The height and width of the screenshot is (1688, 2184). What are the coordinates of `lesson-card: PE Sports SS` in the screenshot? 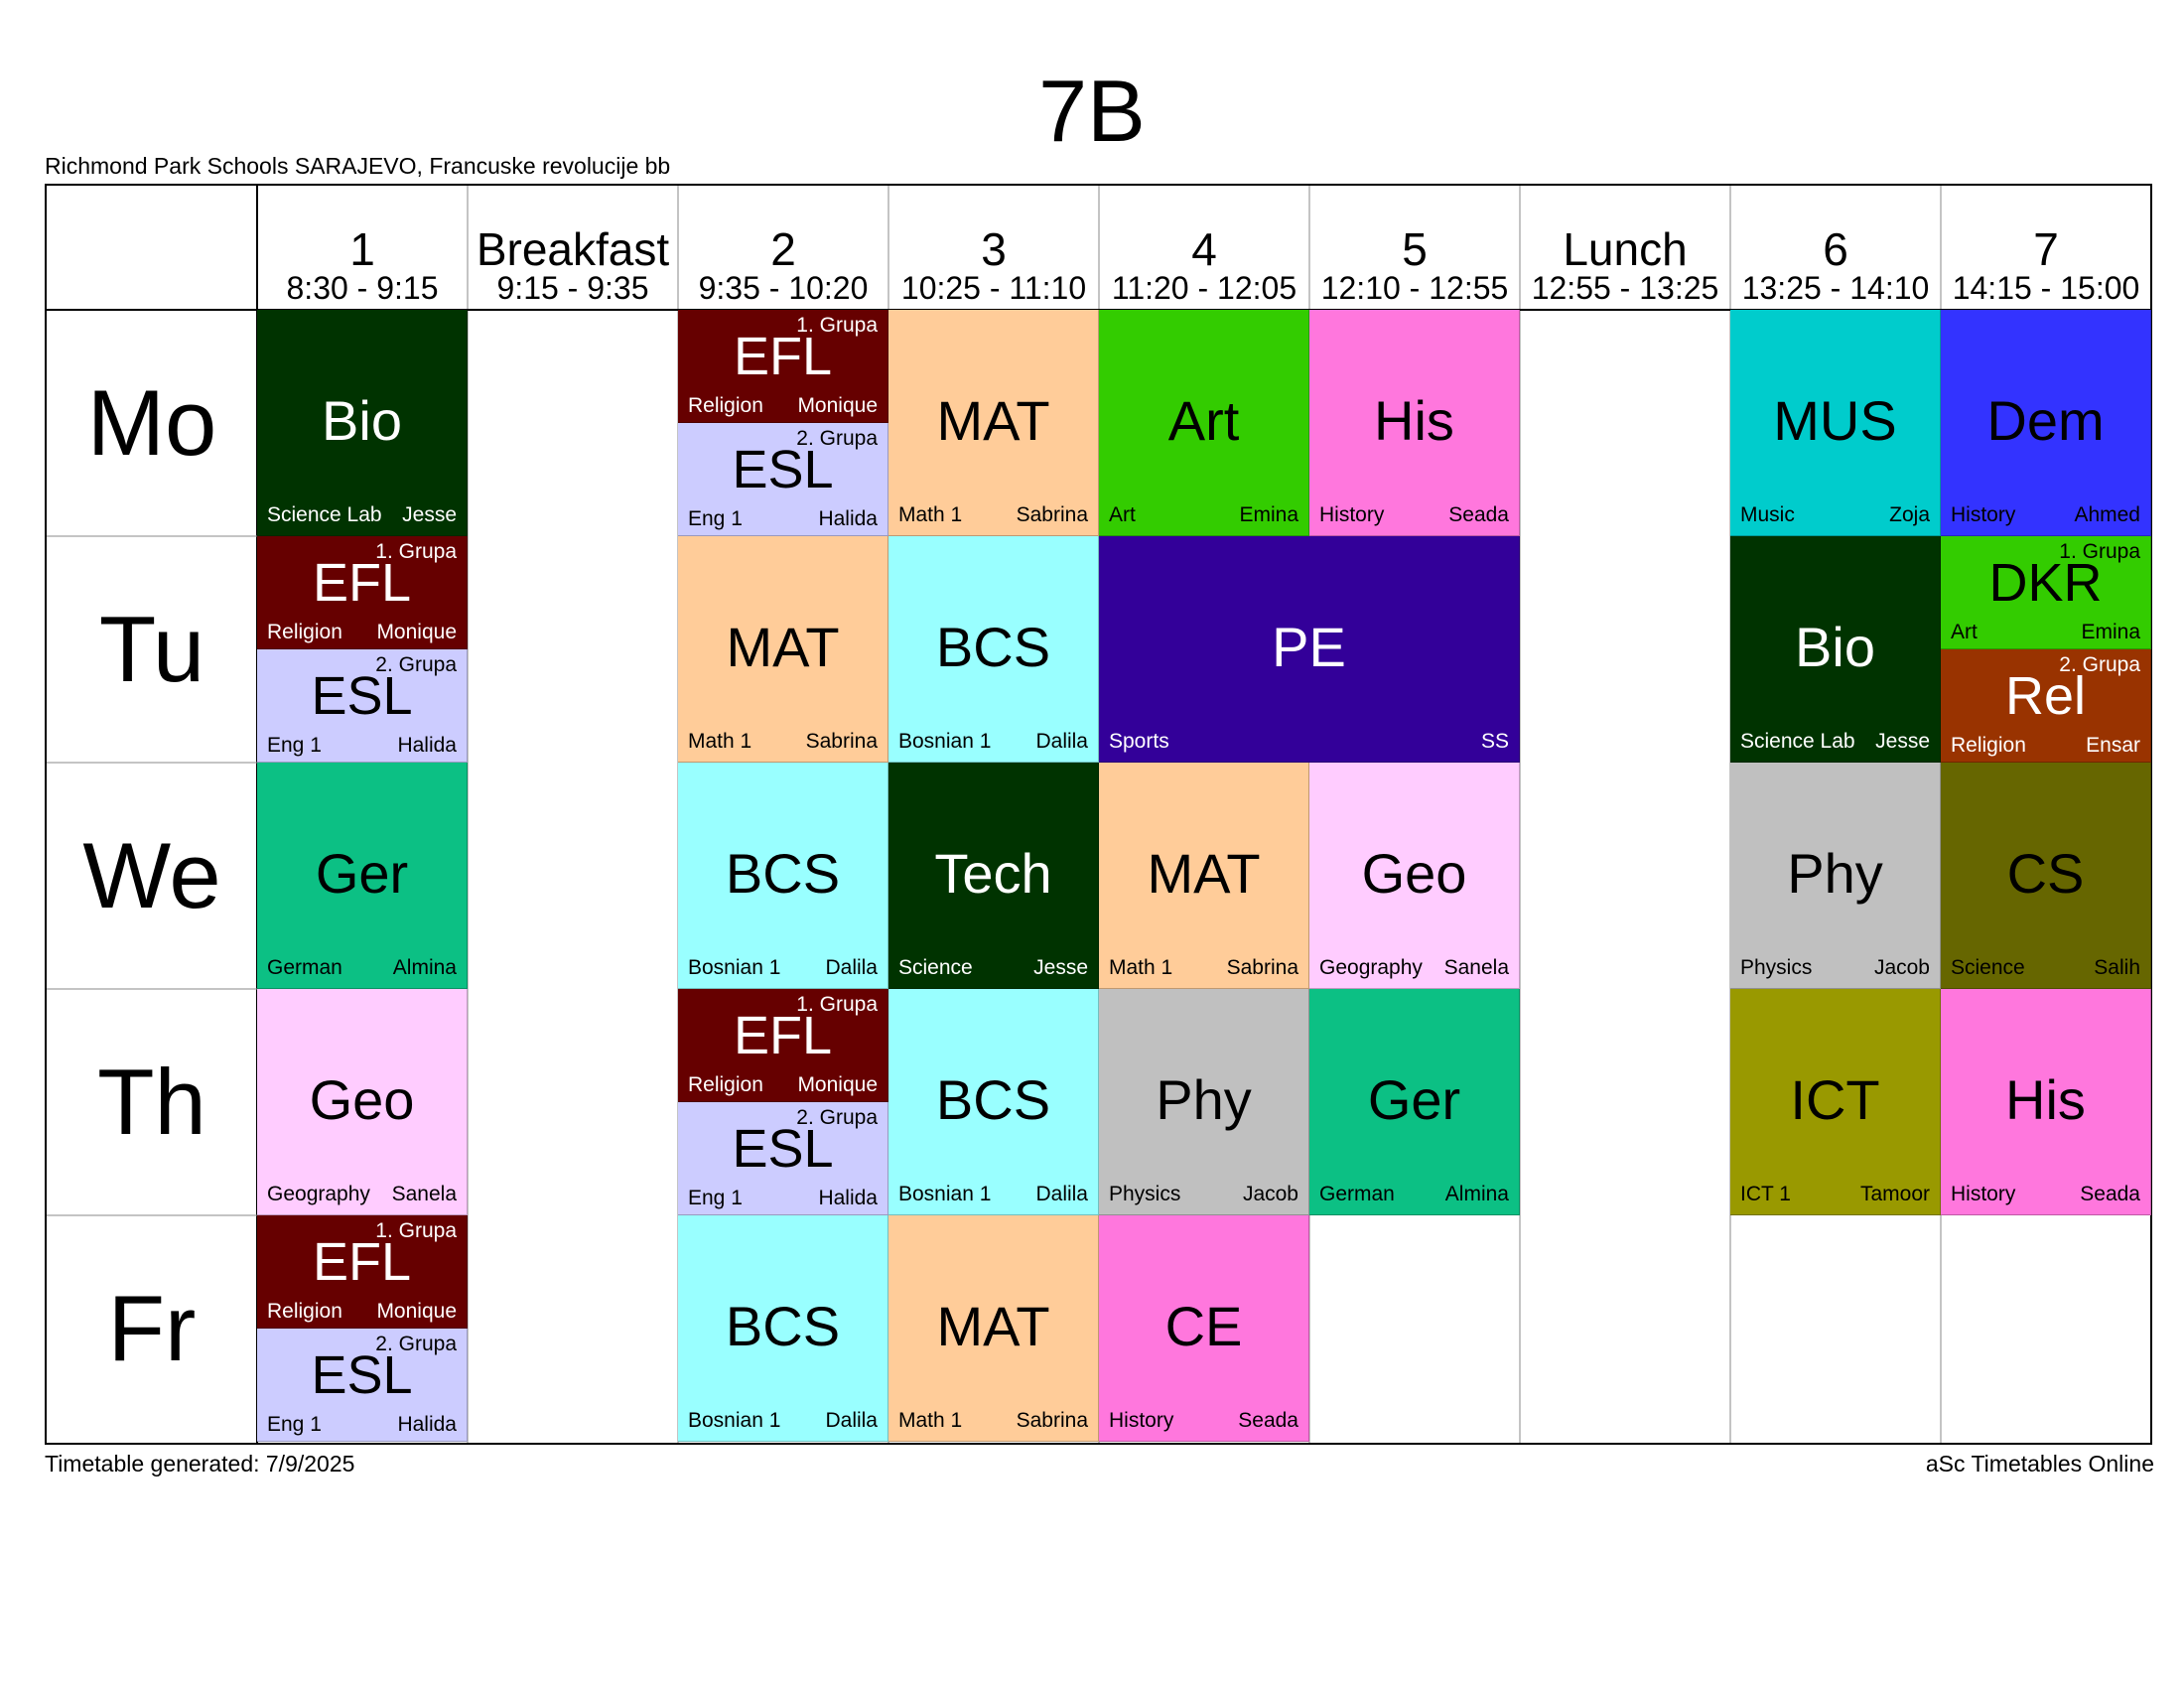 It's located at (1309, 649).